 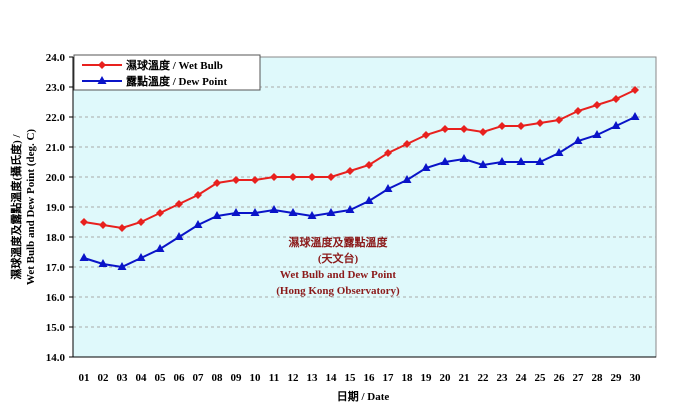 What do you see at coordinates (176, 81) in the screenshot?
I see `legend-dewpoint-label: 露點溫度 / Dew Point` at bounding box center [176, 81].